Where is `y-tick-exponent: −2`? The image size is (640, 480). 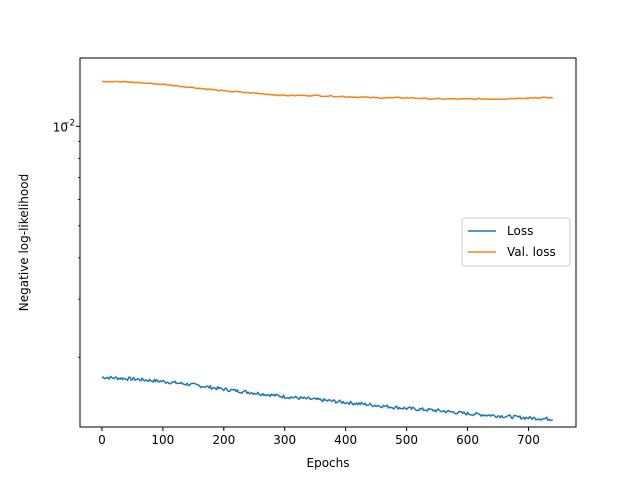 y-tick-exponent: −2 is located at coordinates (68, 123).